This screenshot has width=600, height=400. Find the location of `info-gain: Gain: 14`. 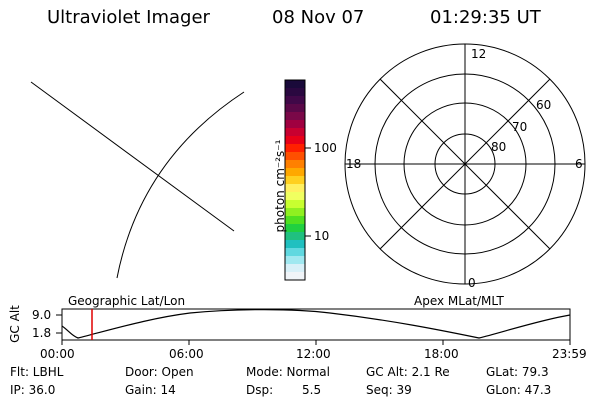

info-gain: Gain: 14 is located at coordinates (150, 390).